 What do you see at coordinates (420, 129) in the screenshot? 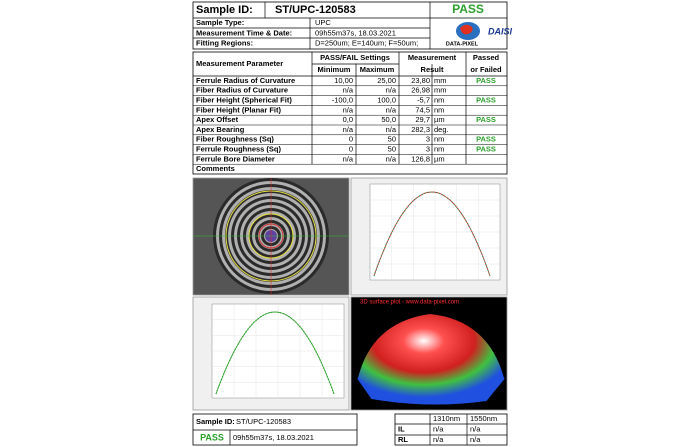
I see `text: 282,3` at bounding box center [420, 129].